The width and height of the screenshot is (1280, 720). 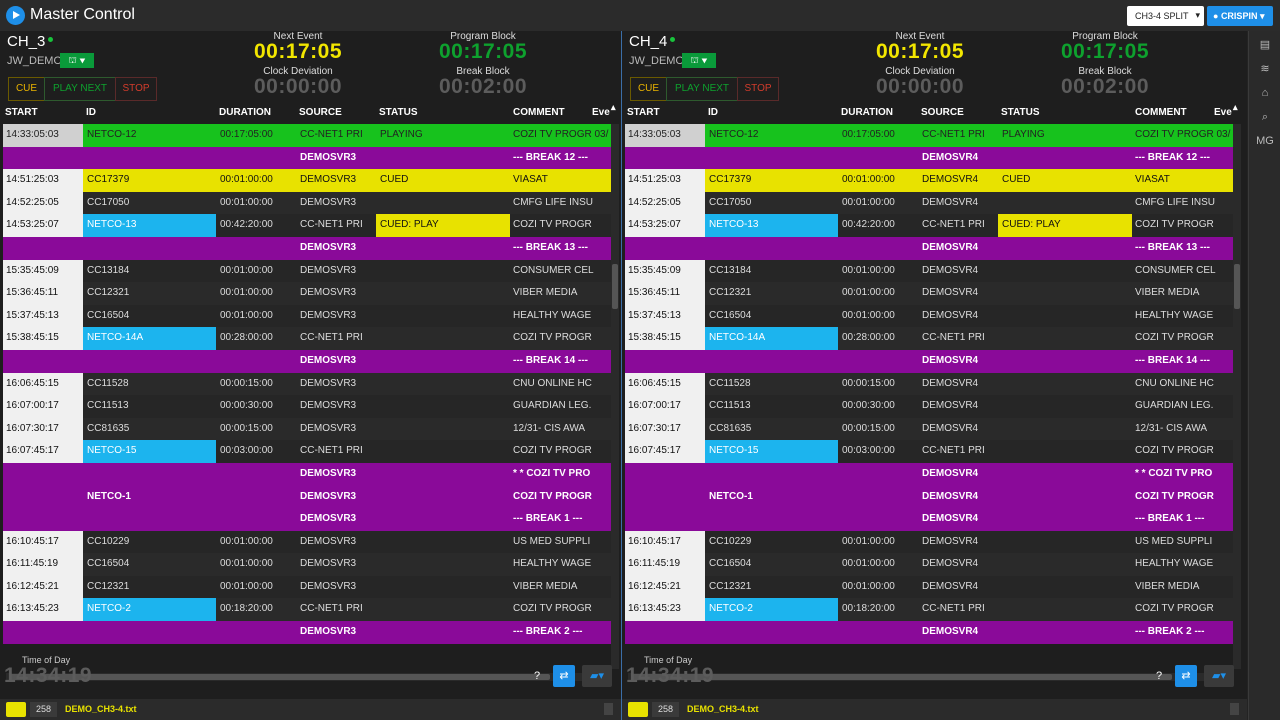 What do you see at coordinates (929, 474) in the screenshot?
I see `table-row: DEMOSVR4 * * COZI TV PRO` at bounding box center [929, 474].